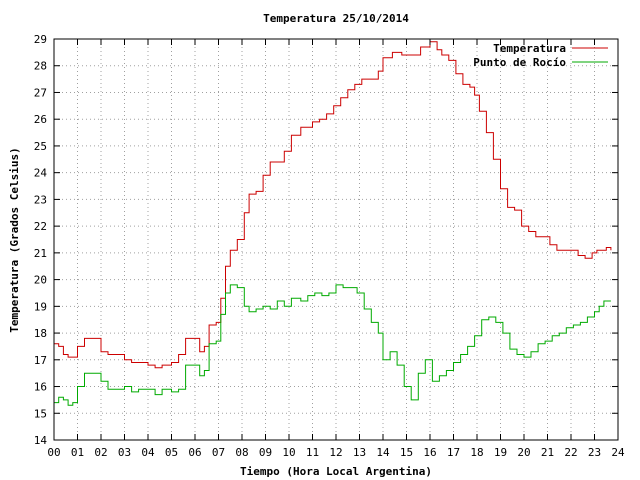 The height and width of the screenshot is (480, 640). I want to click on x-tick-label: 22, so click(570, 452).